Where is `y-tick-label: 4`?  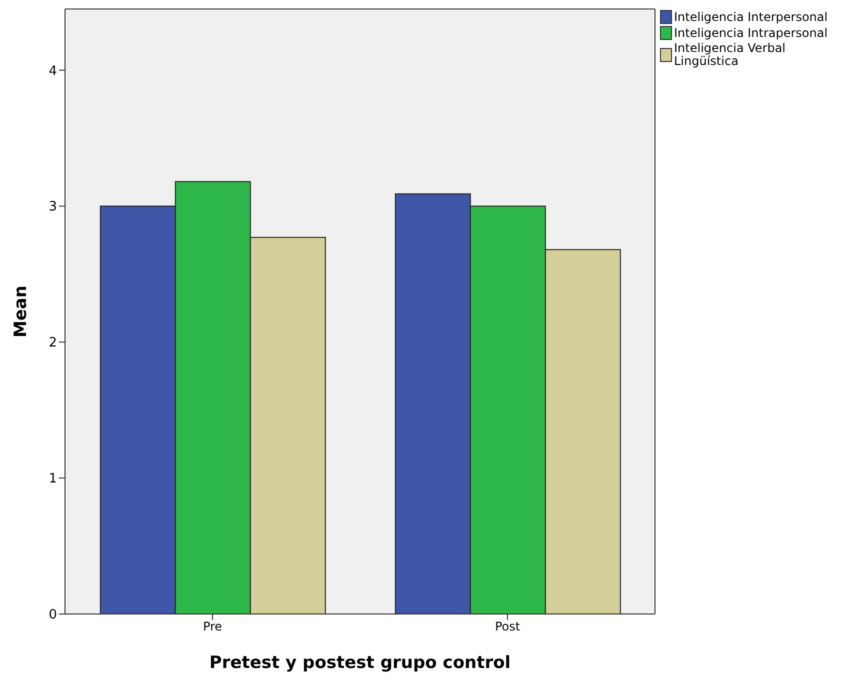
y-tick-label: 4 is located at coordinates (52, 71).